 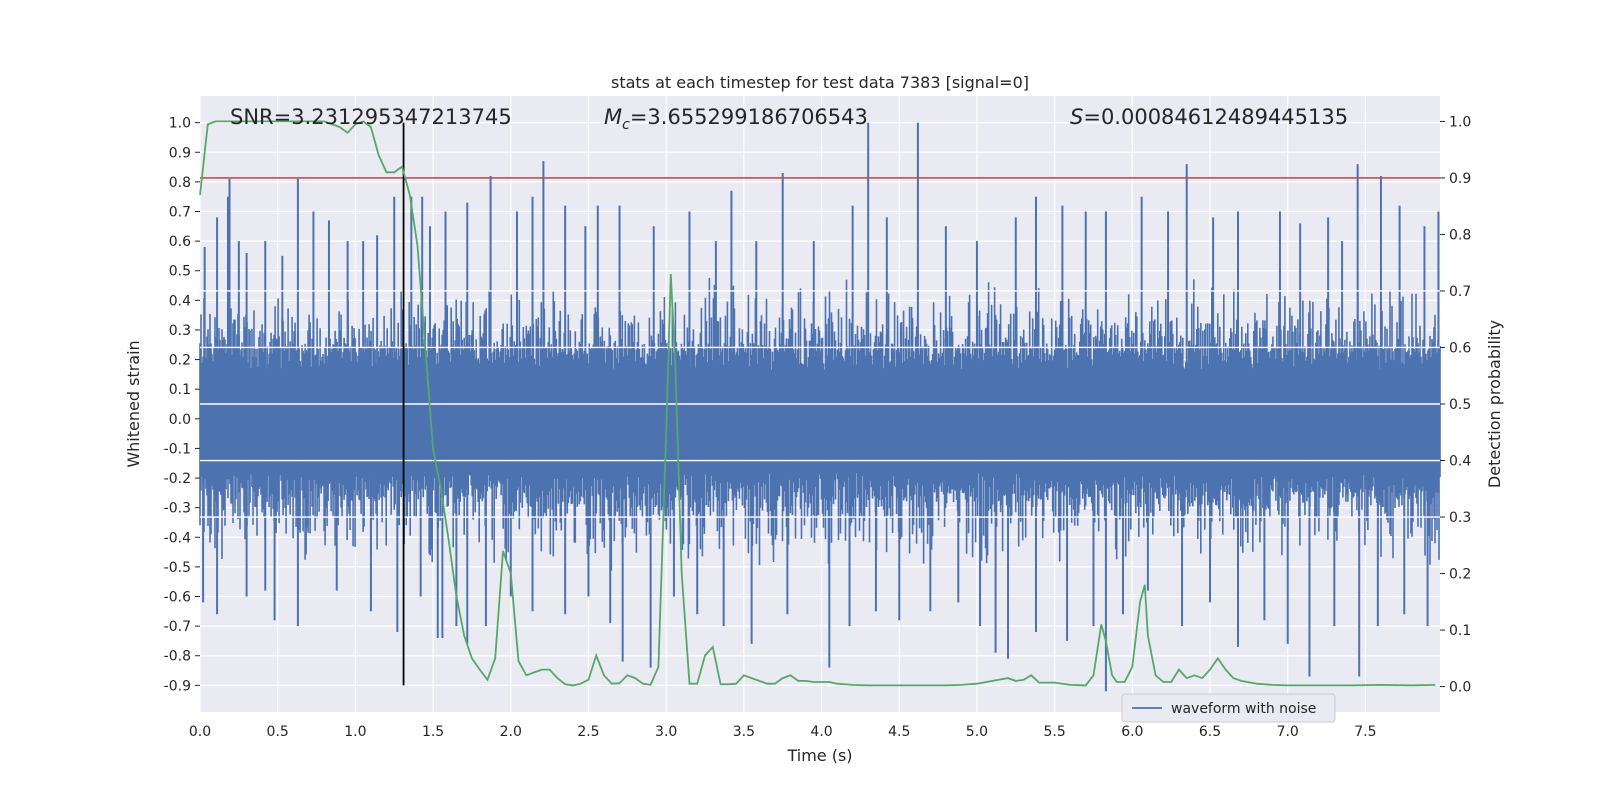 I want to click on y-left-tick-label: 0.4, so click(x=180, y=301).